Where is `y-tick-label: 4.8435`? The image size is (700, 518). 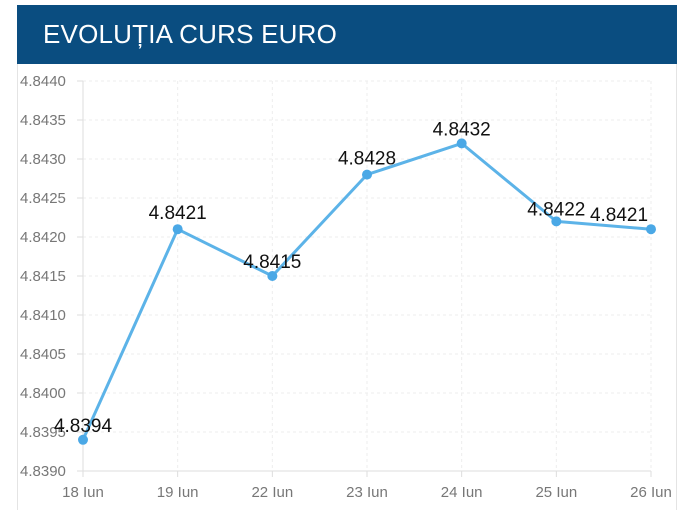 y-tick-label: 4.8435 is located at coordinates (43, 120).